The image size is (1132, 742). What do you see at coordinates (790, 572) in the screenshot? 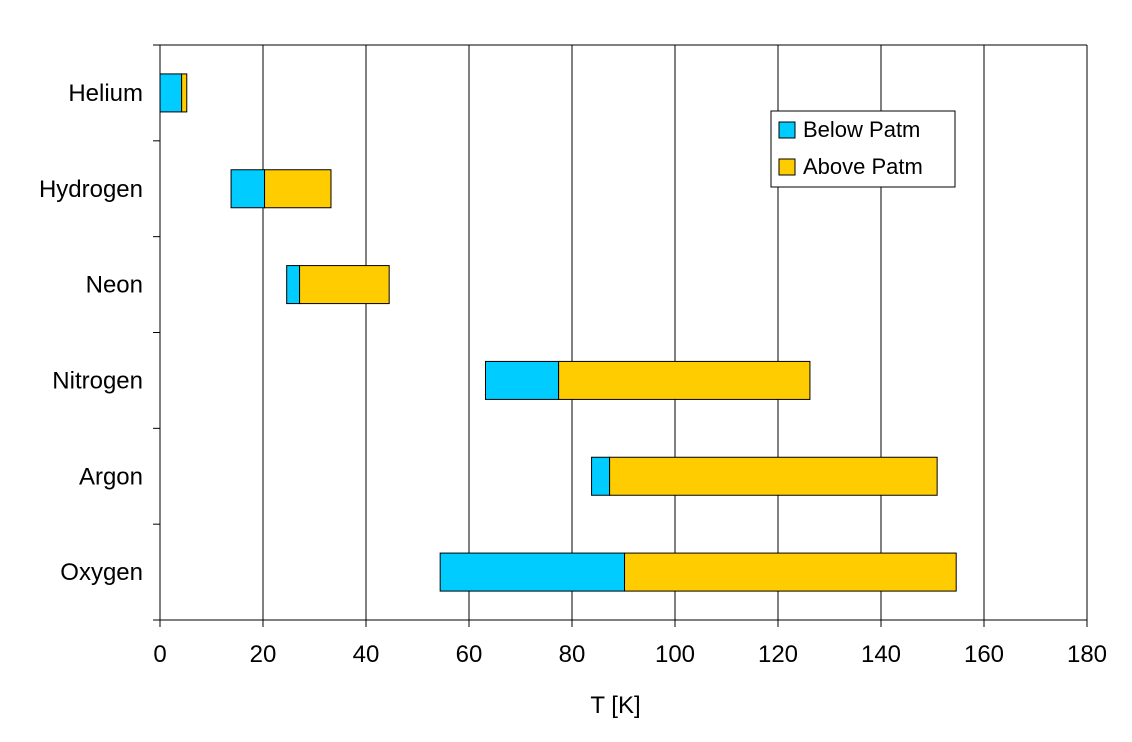
I see `bar-above-patm-oxygen` at bounding box center [790, 572].